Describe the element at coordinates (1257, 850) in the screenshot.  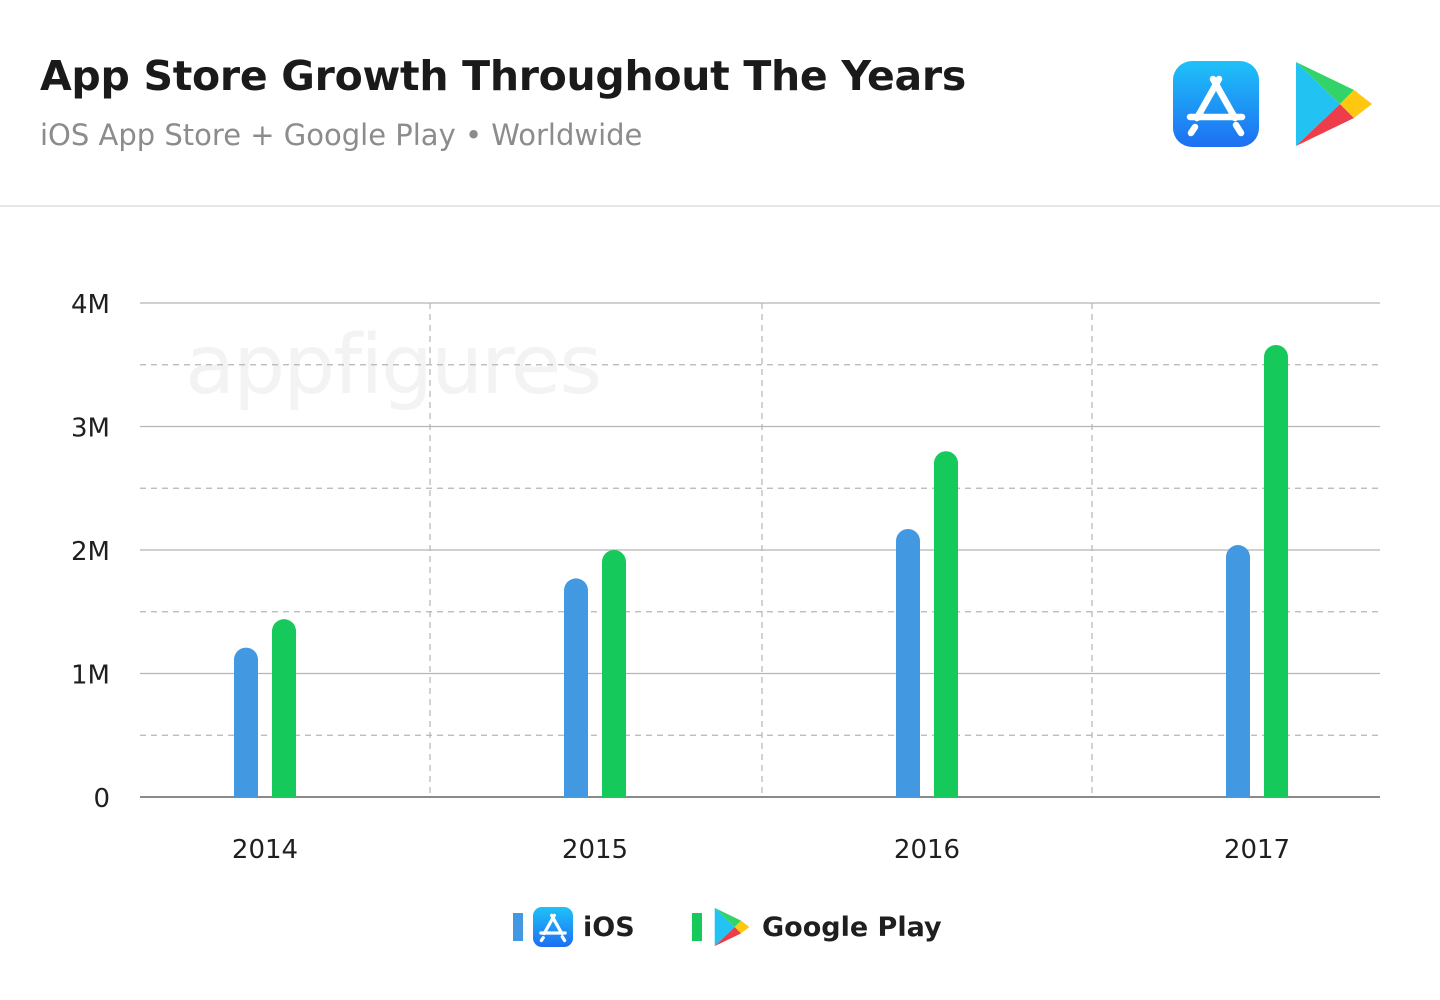
I see `x-tick-label: 2017` at that location.